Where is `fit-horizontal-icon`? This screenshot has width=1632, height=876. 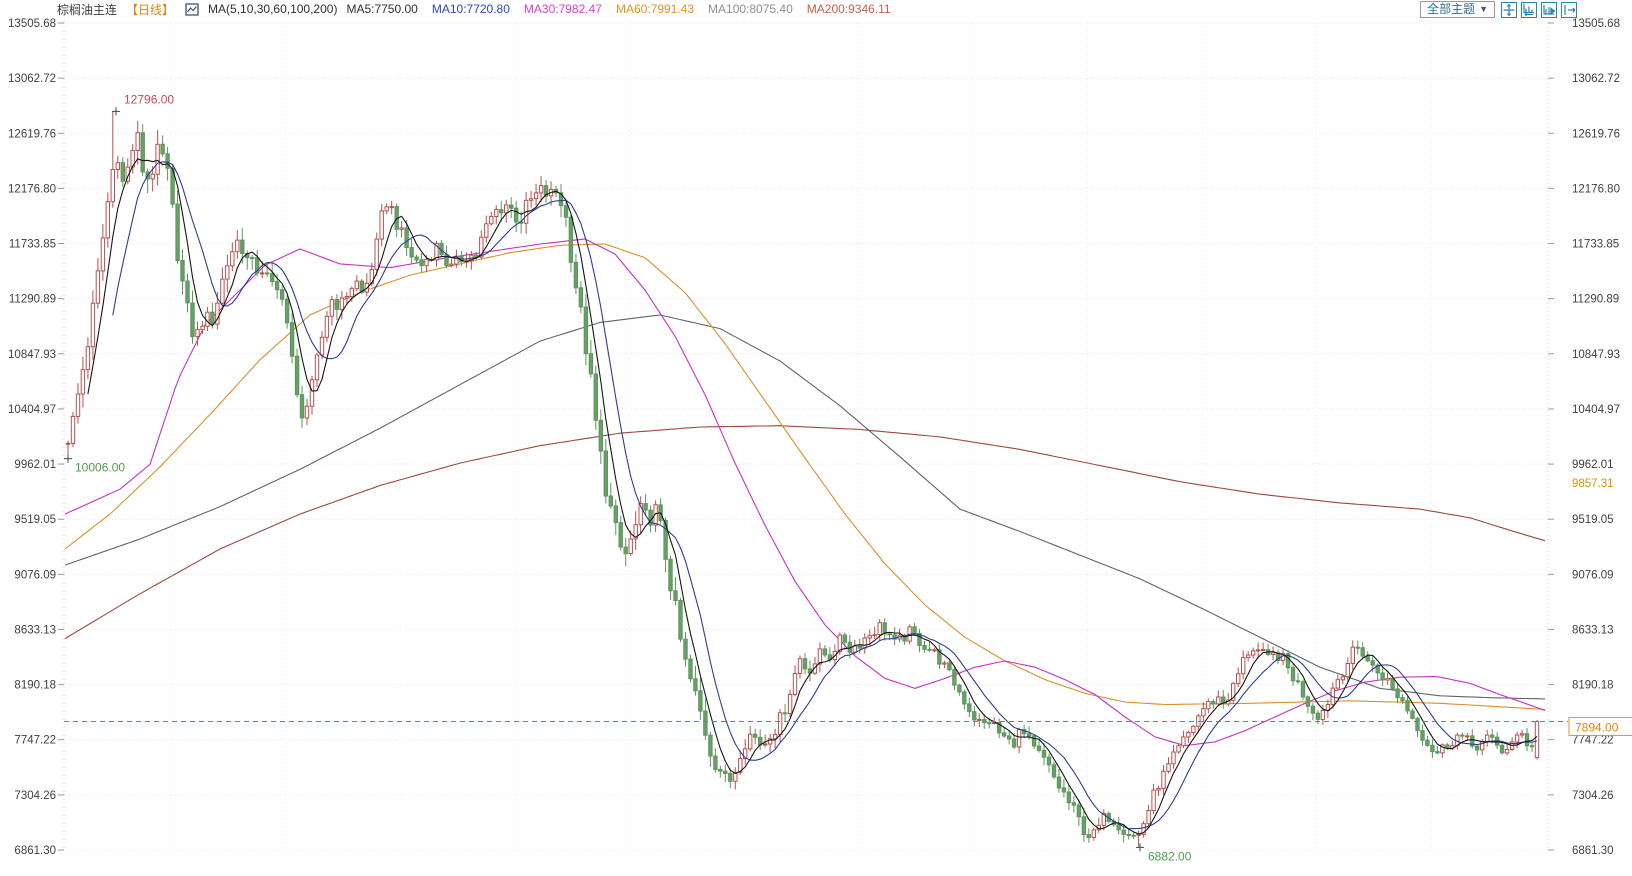
fit-horizontal-icon is located at coordinates (1529, 9).